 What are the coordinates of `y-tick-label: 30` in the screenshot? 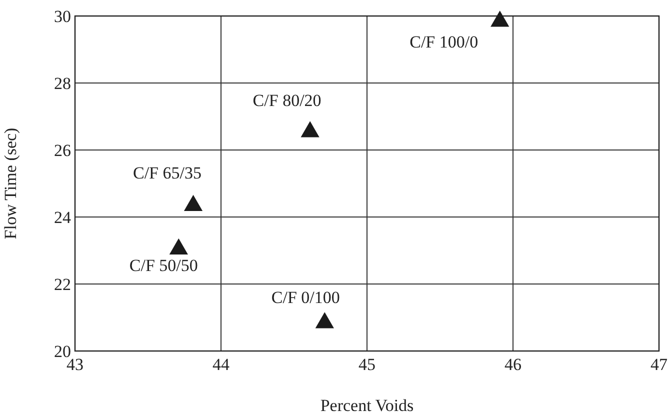 It's located at (62, 16).